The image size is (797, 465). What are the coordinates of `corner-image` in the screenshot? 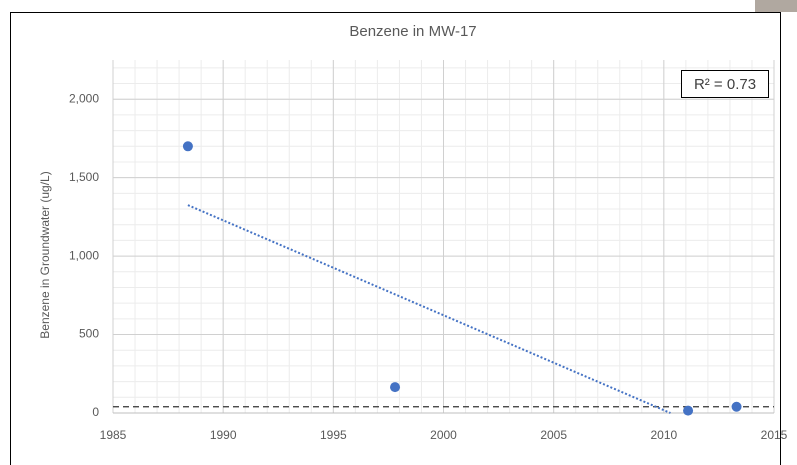 It's located at (776, 6).